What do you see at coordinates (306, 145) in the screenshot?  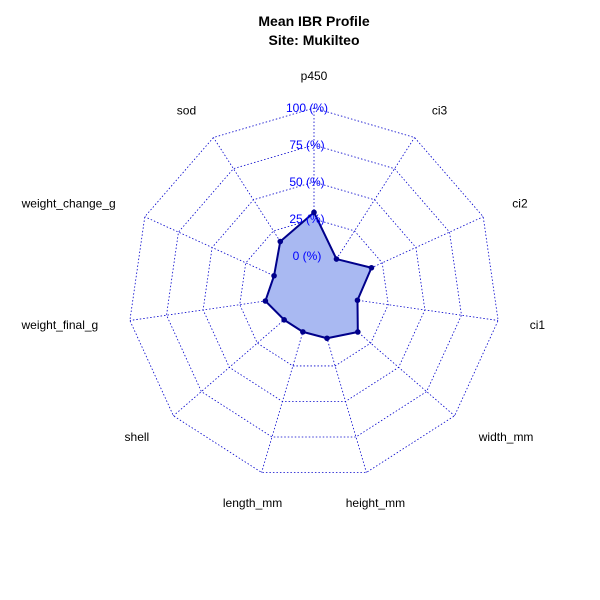 I see `ring-label-75: 75 (%)` at bounding box center [306, 145].